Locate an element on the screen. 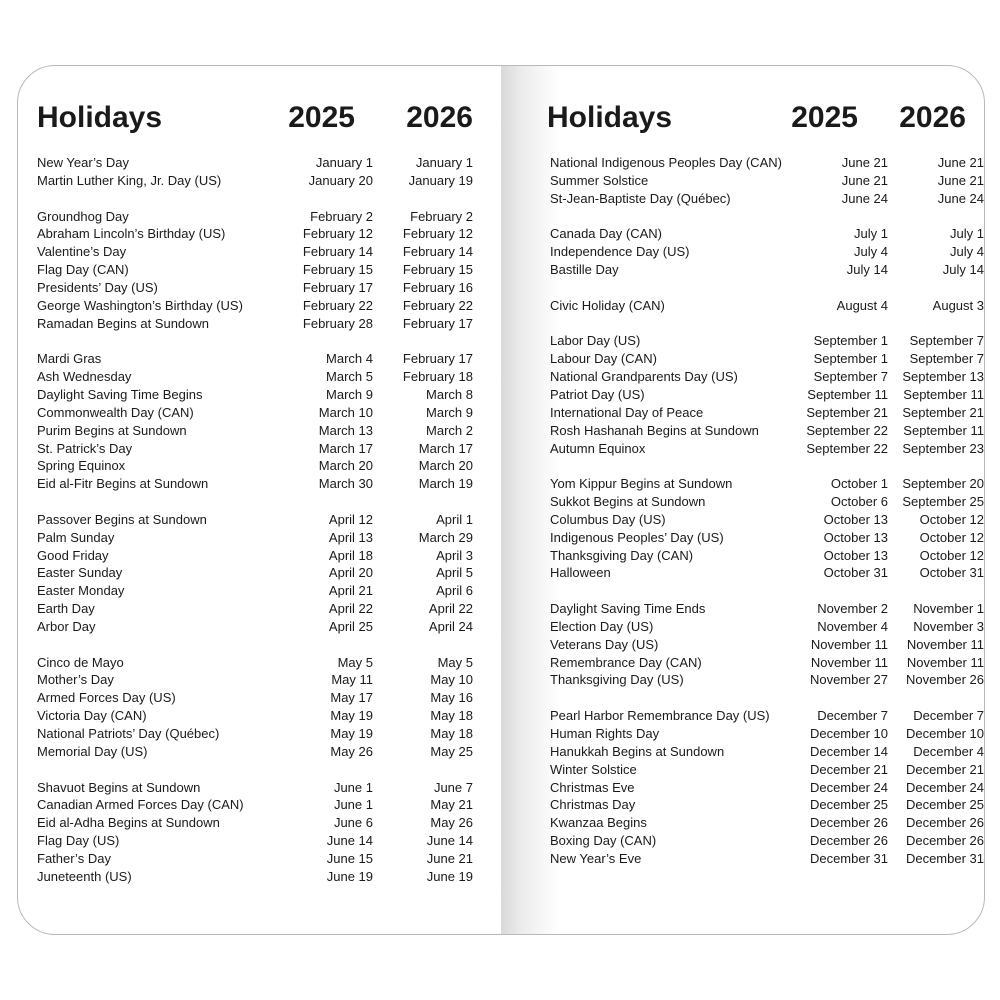 This screenshot has width=1000, height=1000. page-title: Holidays is located at coordinates (100, 117).